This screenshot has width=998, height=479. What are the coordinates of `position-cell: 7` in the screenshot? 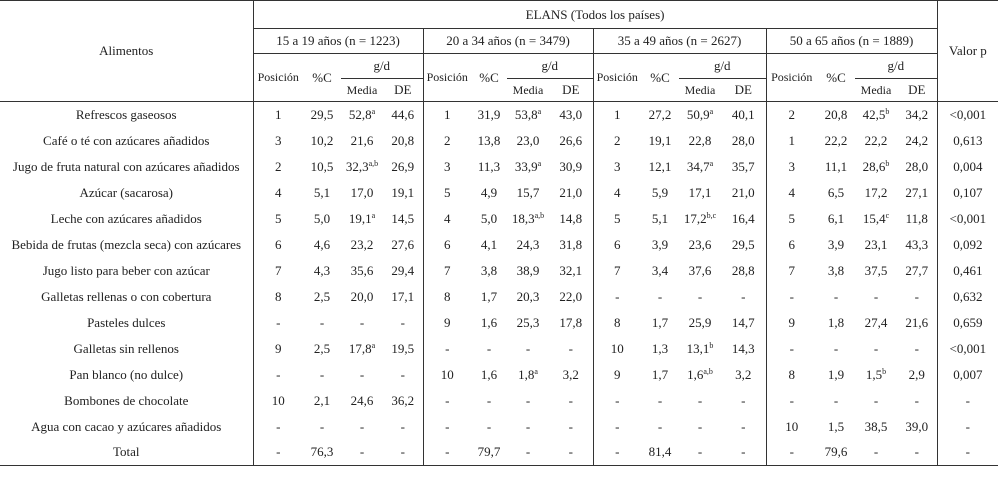 It's located at (616, 270).